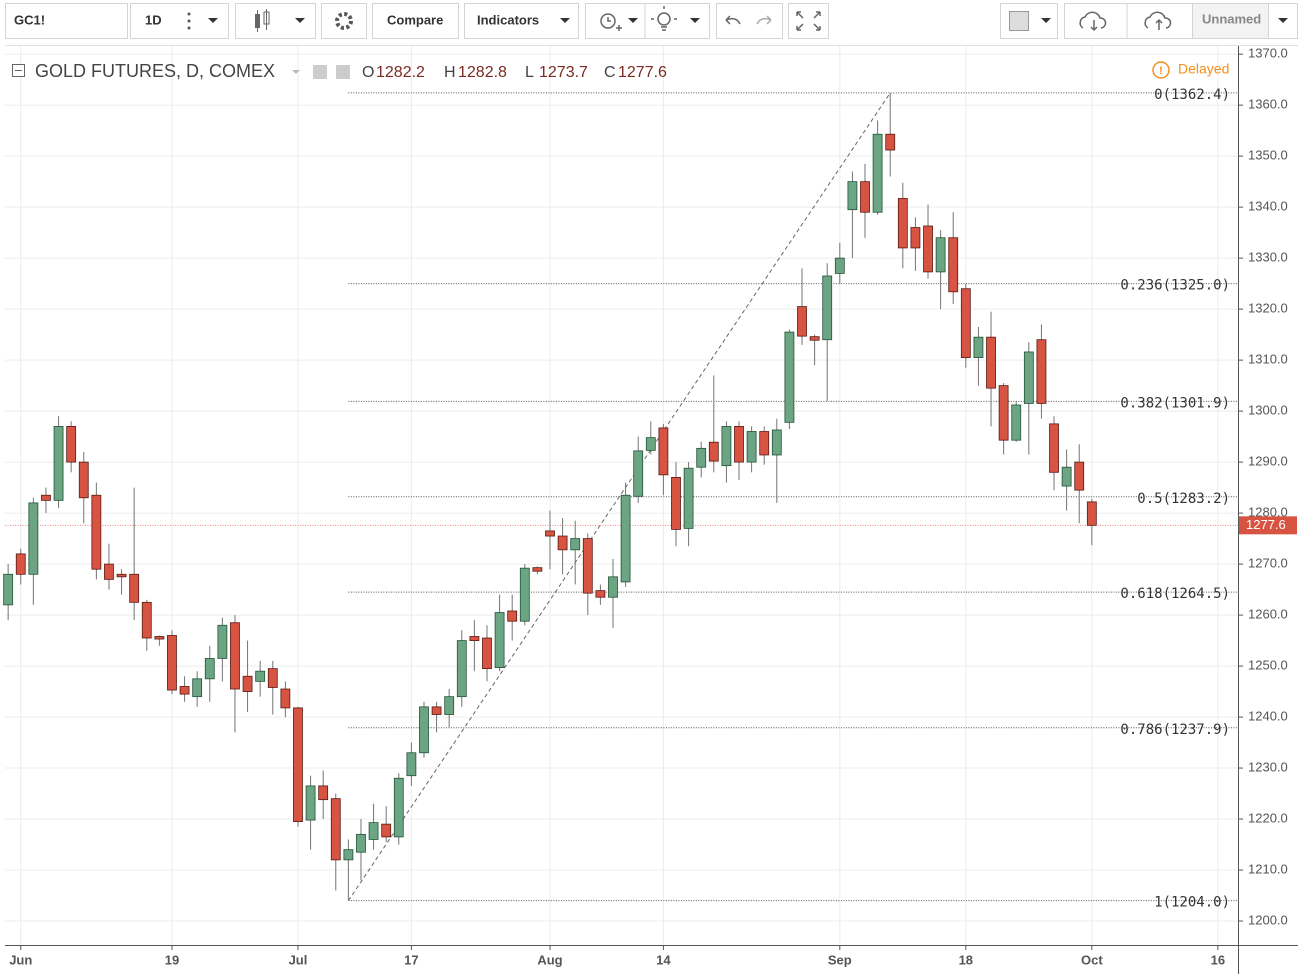 This screenshot has height=979, width=1298. Describe the element at coordinates (1175, 594) in the screenshot. I see `fib-label: 0.618(1264.5)` at that location.